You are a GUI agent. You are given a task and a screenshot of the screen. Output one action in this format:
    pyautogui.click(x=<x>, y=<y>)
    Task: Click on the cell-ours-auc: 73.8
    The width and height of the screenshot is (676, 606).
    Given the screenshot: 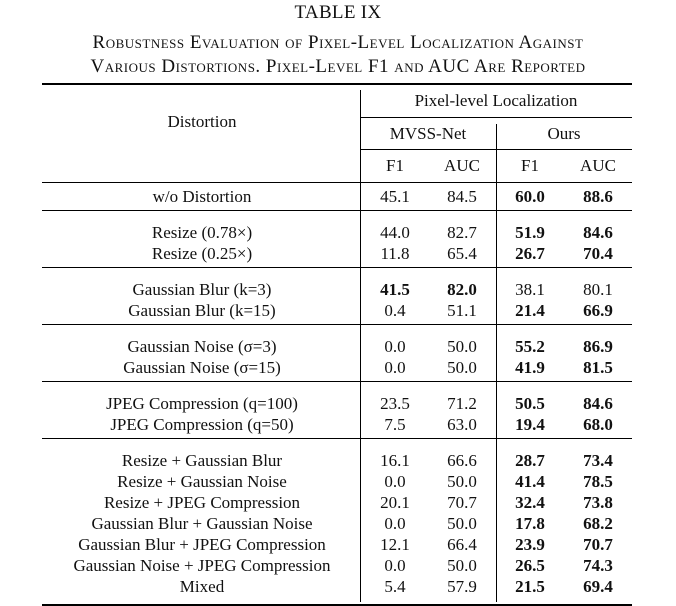 What is the action you would take?
    pyautogui.click(x=598, y=502)
    